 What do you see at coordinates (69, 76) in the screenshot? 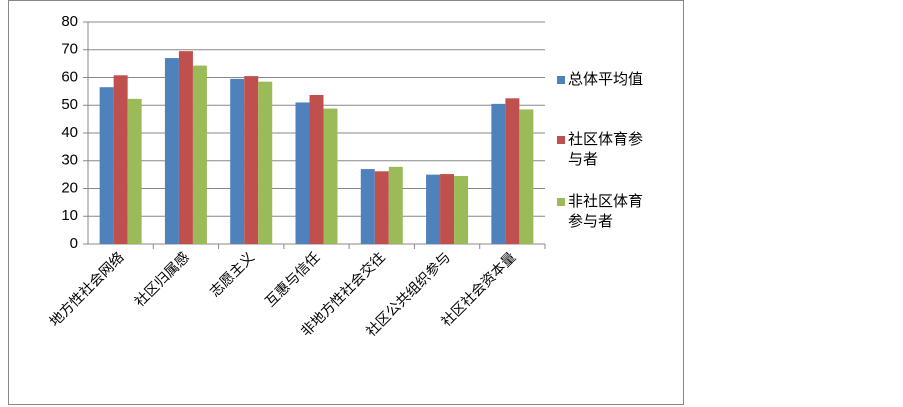
I see `y-tick-label: 60` at bounding box center [69, 76].